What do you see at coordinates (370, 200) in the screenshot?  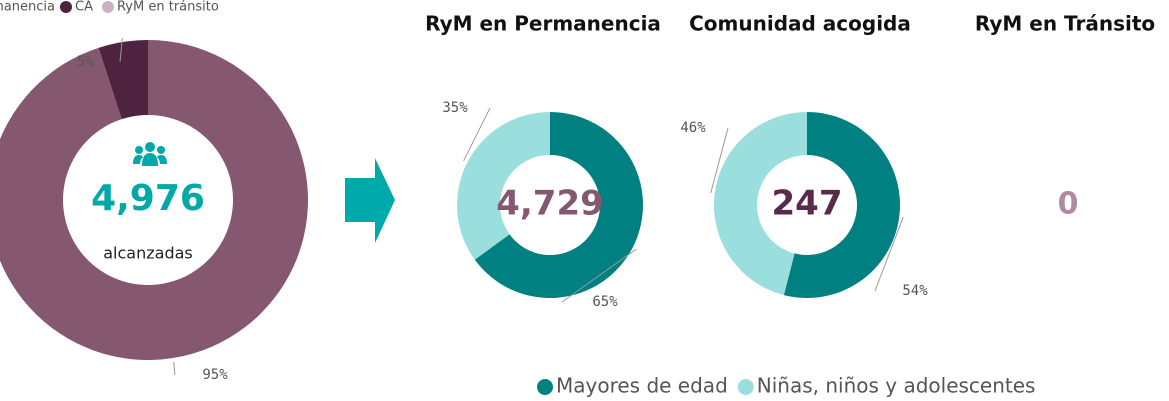 I see `arrow` at bounding box center [370, 200].